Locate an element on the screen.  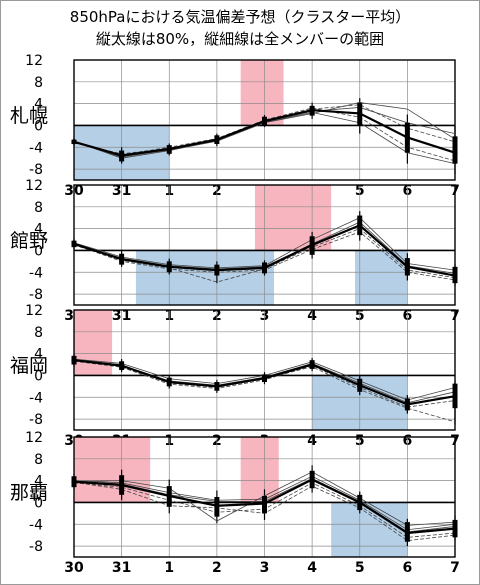
y-tick-label-3-3: 0 is located at coordinates (38, 503).